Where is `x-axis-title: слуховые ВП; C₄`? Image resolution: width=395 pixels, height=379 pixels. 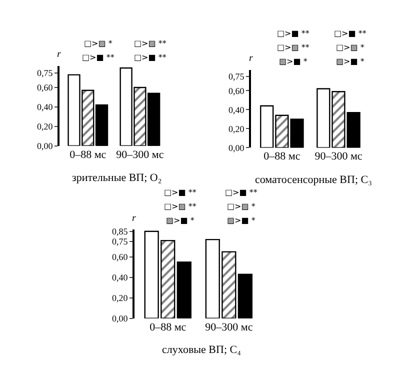
x-axis-title: слуховые ВП; C₄ is located at coordinates (202, 350).